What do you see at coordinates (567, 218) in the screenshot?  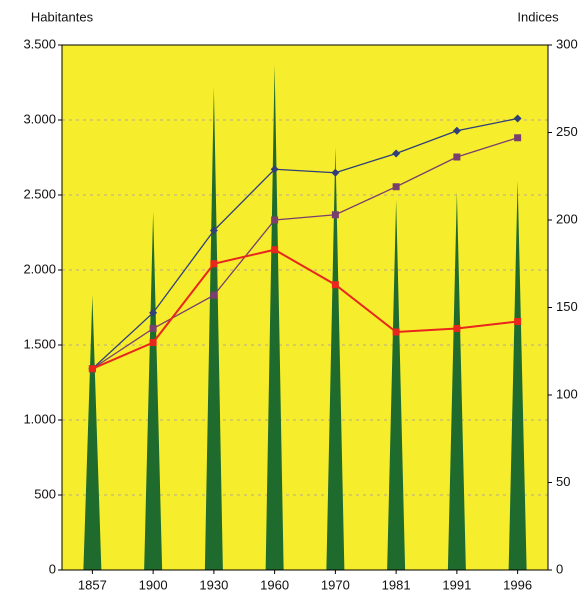 I see `y2-tick-label: 200` at bounding box center [567, 218].